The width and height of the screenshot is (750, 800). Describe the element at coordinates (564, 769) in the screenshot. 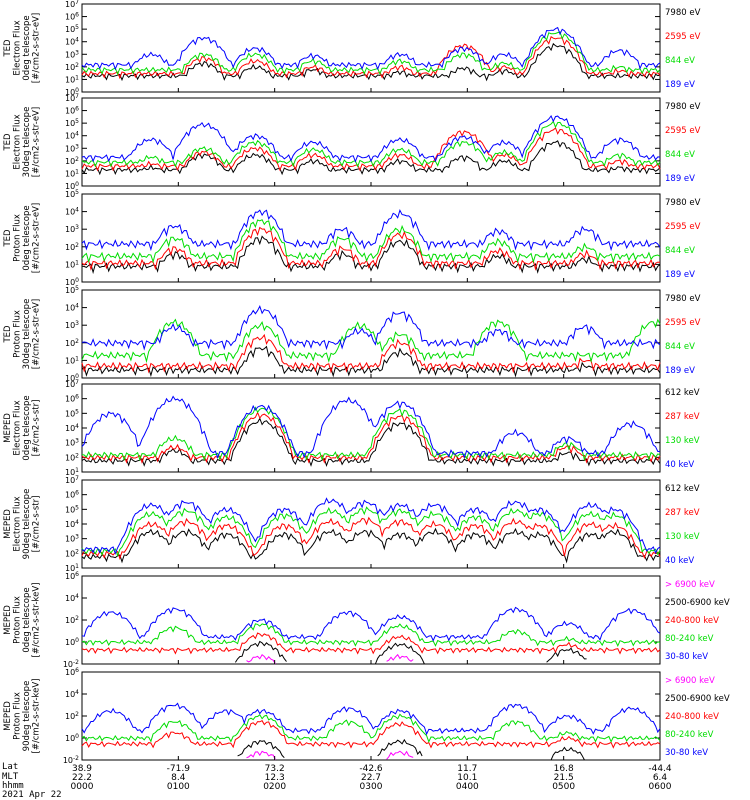

I see `x-tick-lat: 16.8` at that location.